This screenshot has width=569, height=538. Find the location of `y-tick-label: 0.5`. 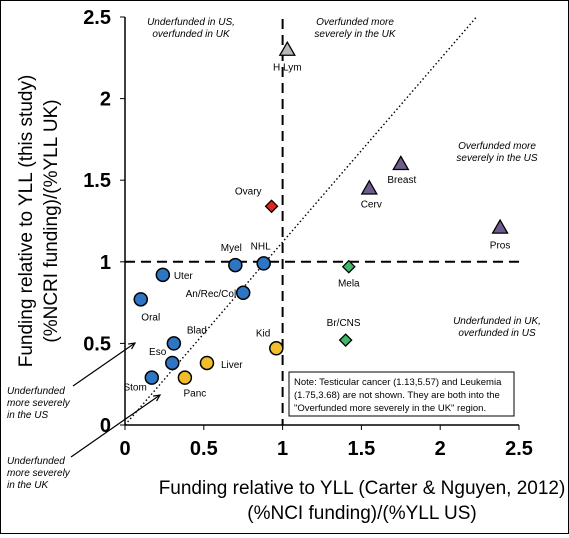

y-tick-label: 0.5 is located at coordinates (97, 344).